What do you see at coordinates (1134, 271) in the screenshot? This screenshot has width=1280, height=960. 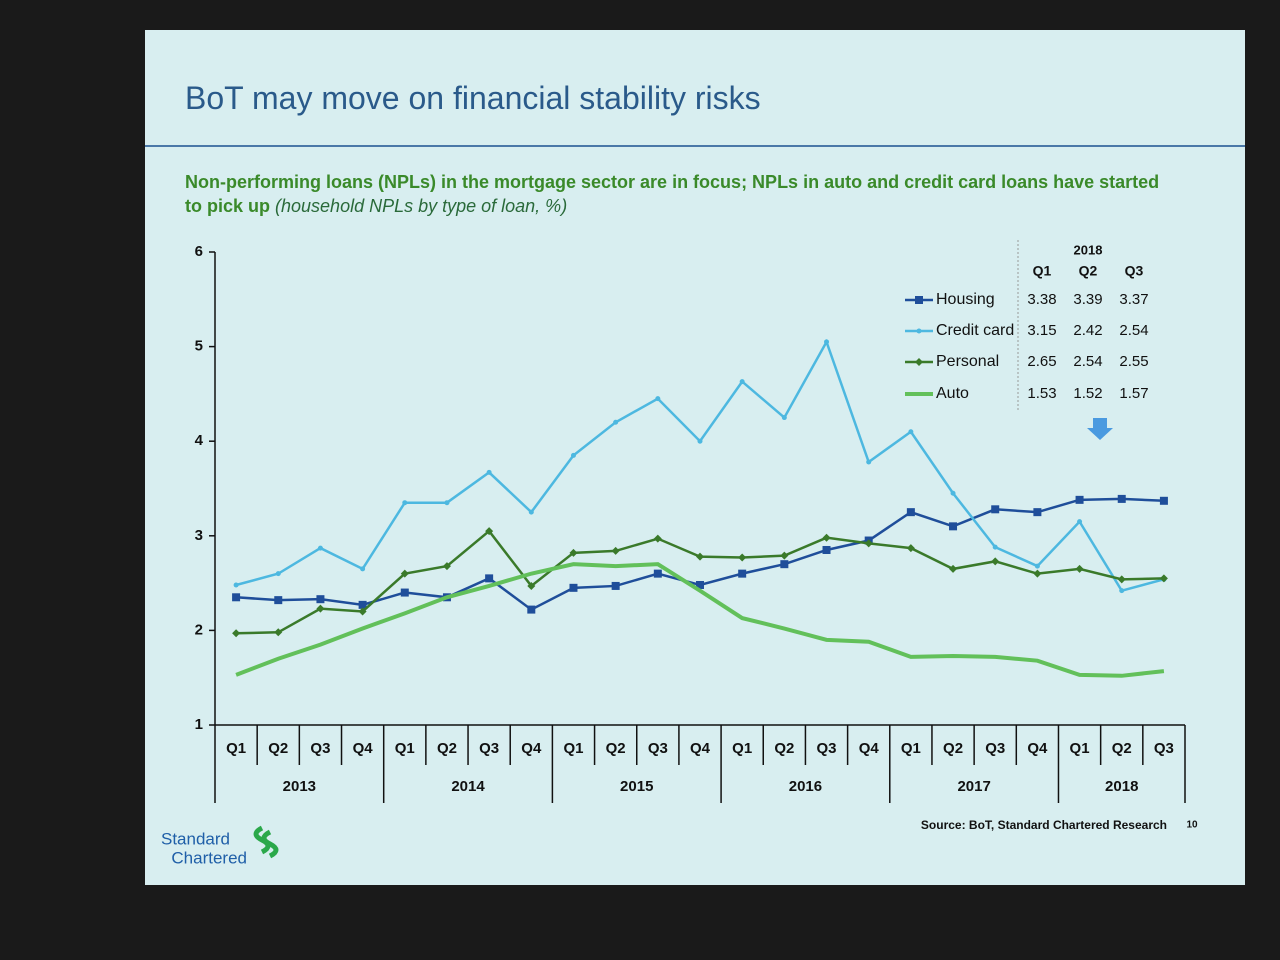 I see `table-column: Q3` at bounding box center [1134, 271].